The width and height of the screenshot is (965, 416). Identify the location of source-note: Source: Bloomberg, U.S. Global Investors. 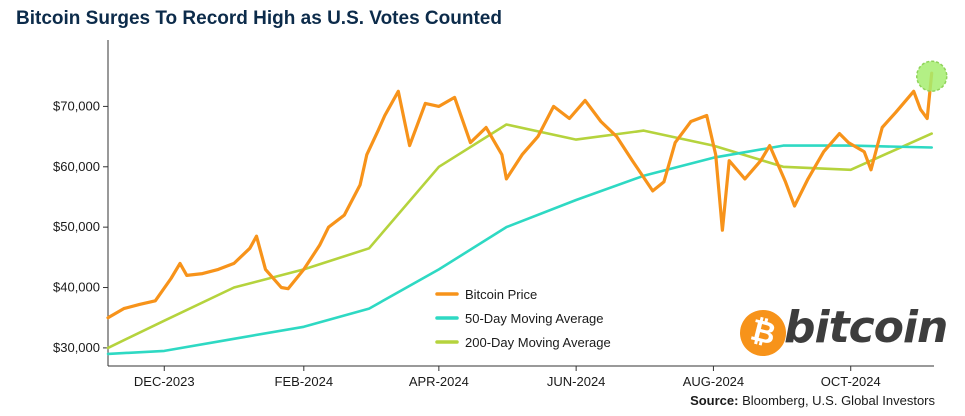
(812, 400).